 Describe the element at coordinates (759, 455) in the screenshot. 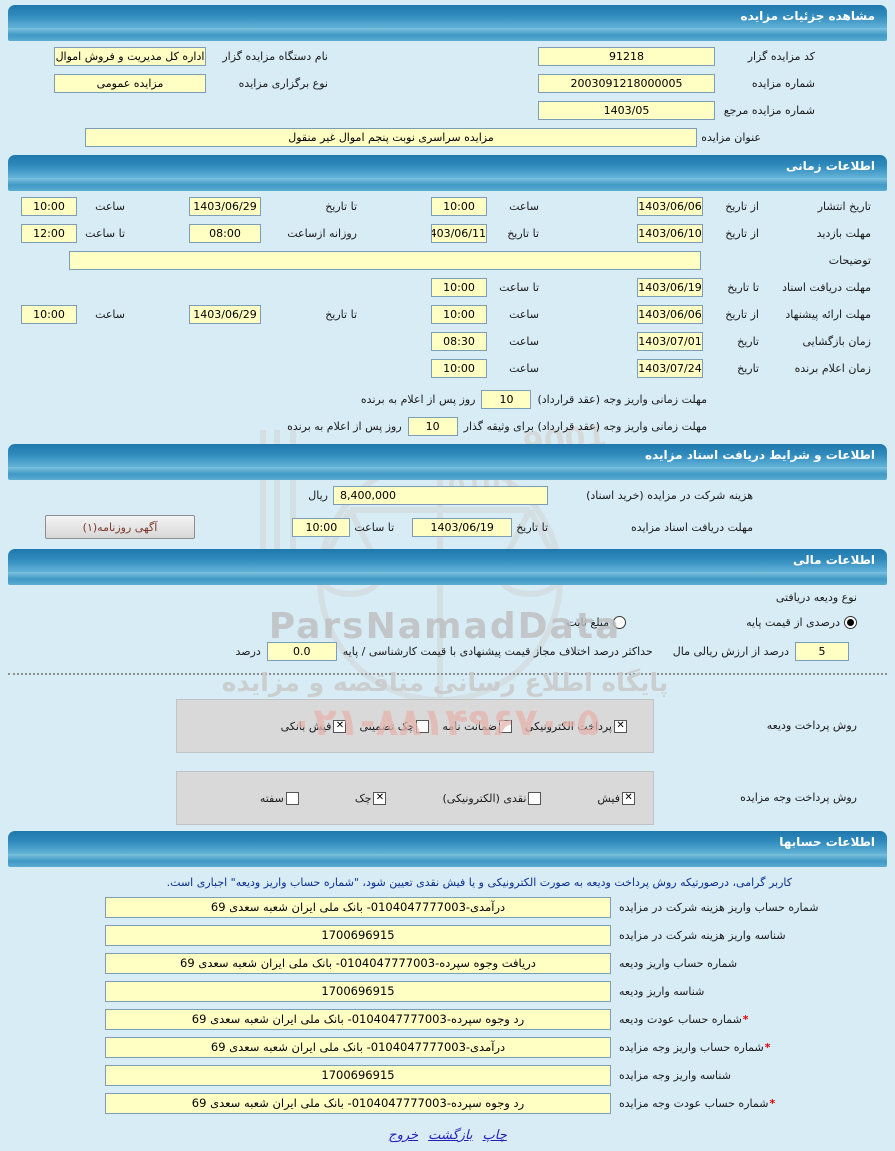

I see `section-title: اطلاعات و شرایط دریافت اسناد مزایده` at that location.